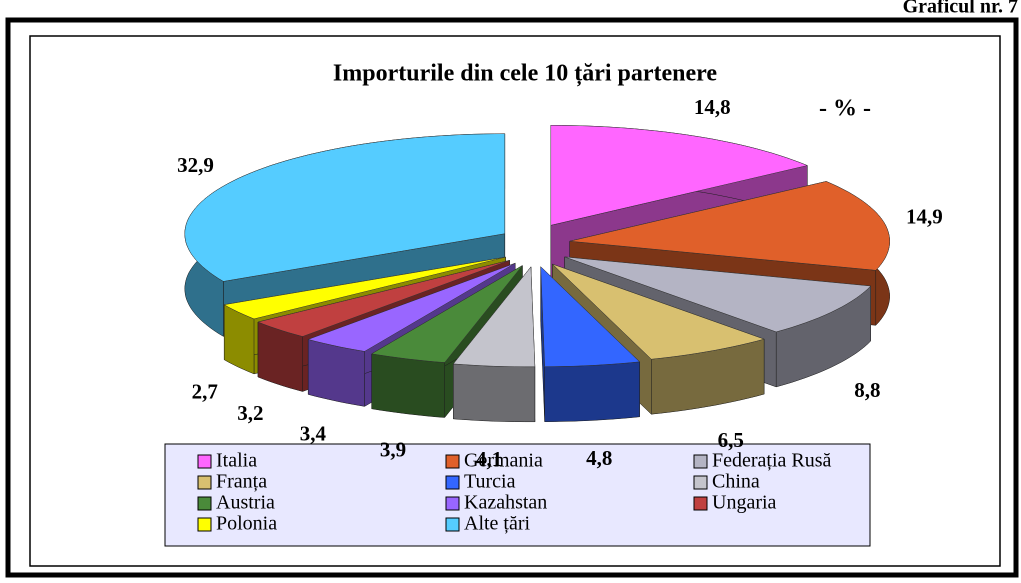  I want to click on data-label: 14,8, so click(712, 107).